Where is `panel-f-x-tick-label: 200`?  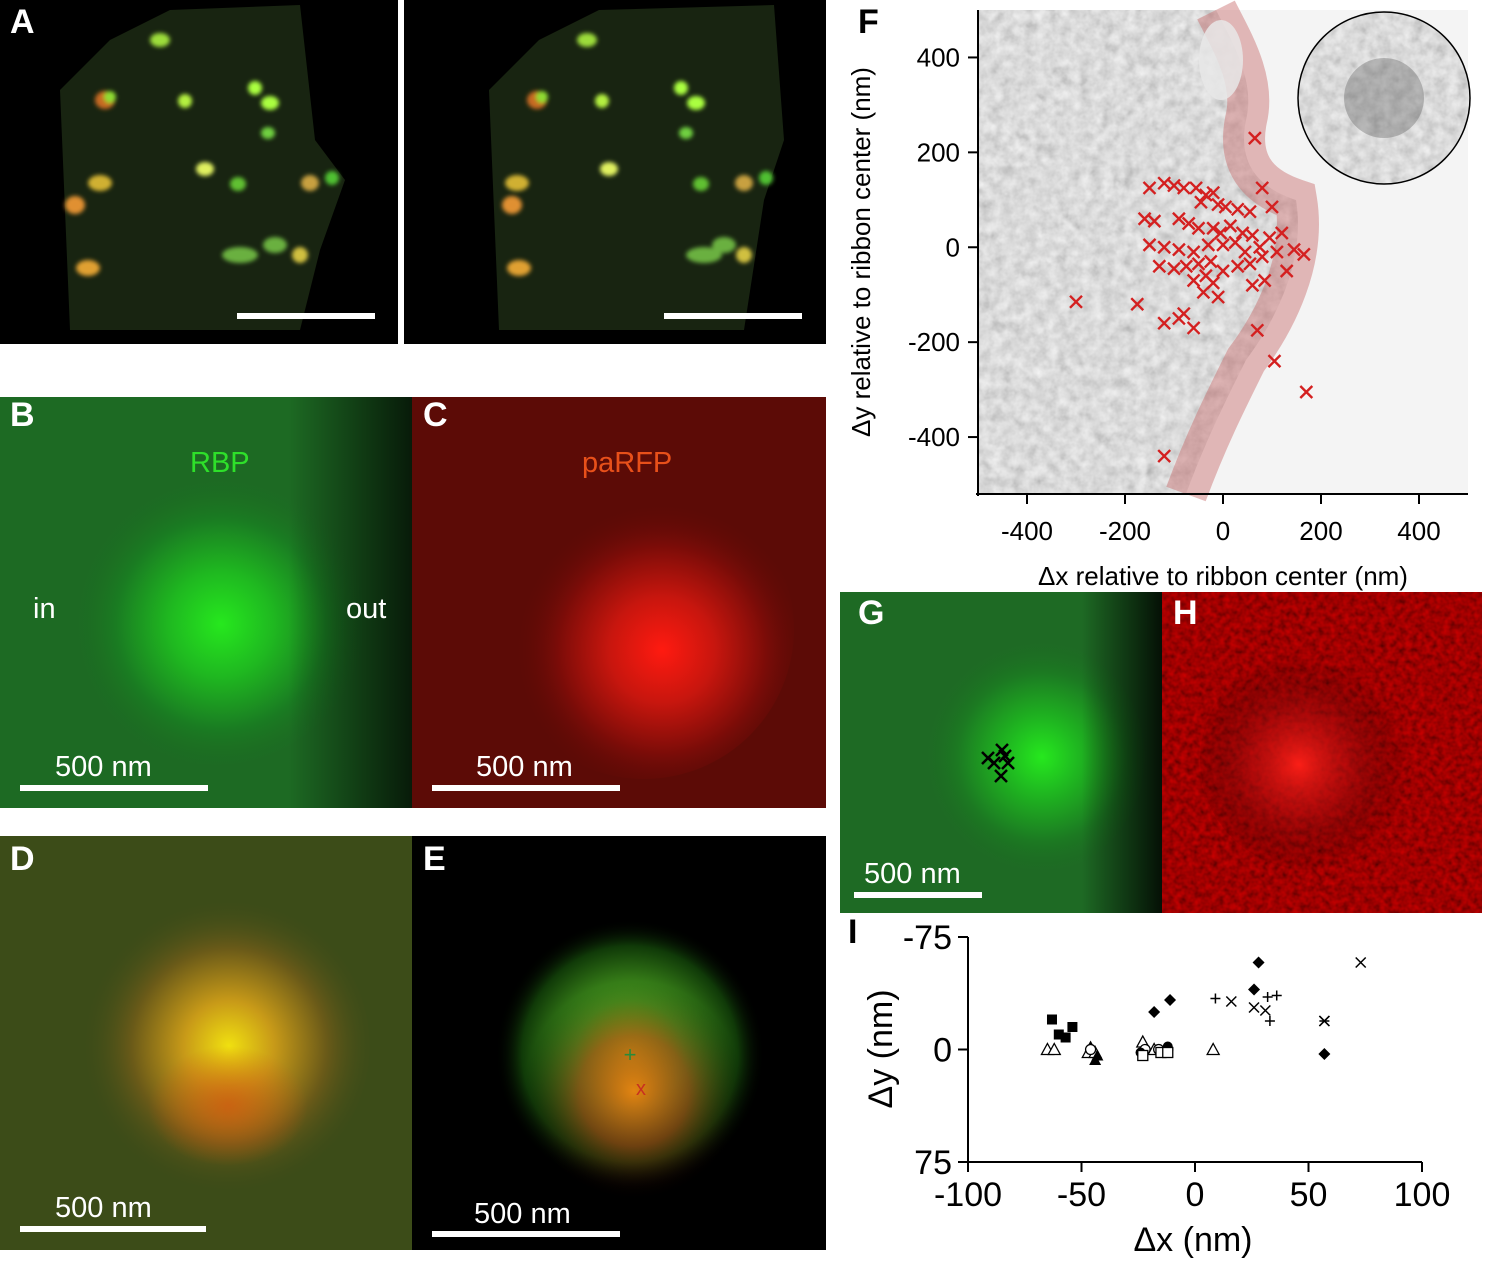 panel-f-x-tick-label: 200 is located at coordinates (1320, 531).